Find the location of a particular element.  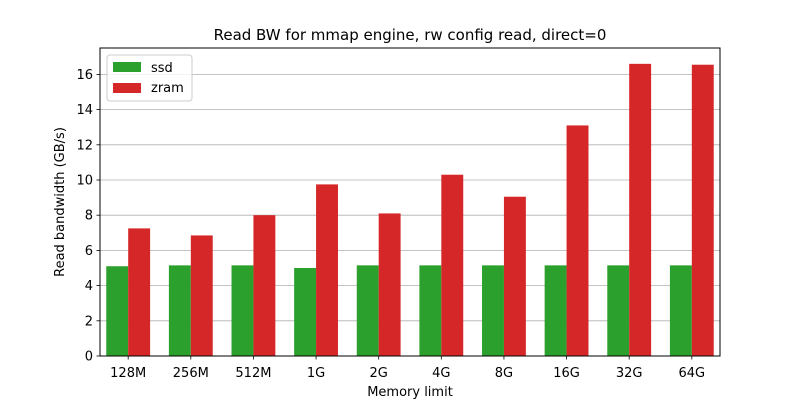

y-tick-label: 16 is located at coordinates (84, 75).